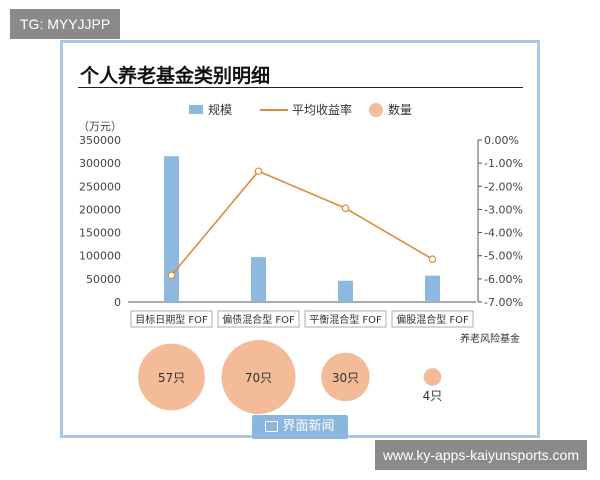 This screenshot has height=480, width=600. Describe the element at coordinates (480, 455) in the screenshot. I see `watermark-tag-bottom: www.ky-apps-kaiyunsports.com` at that location.